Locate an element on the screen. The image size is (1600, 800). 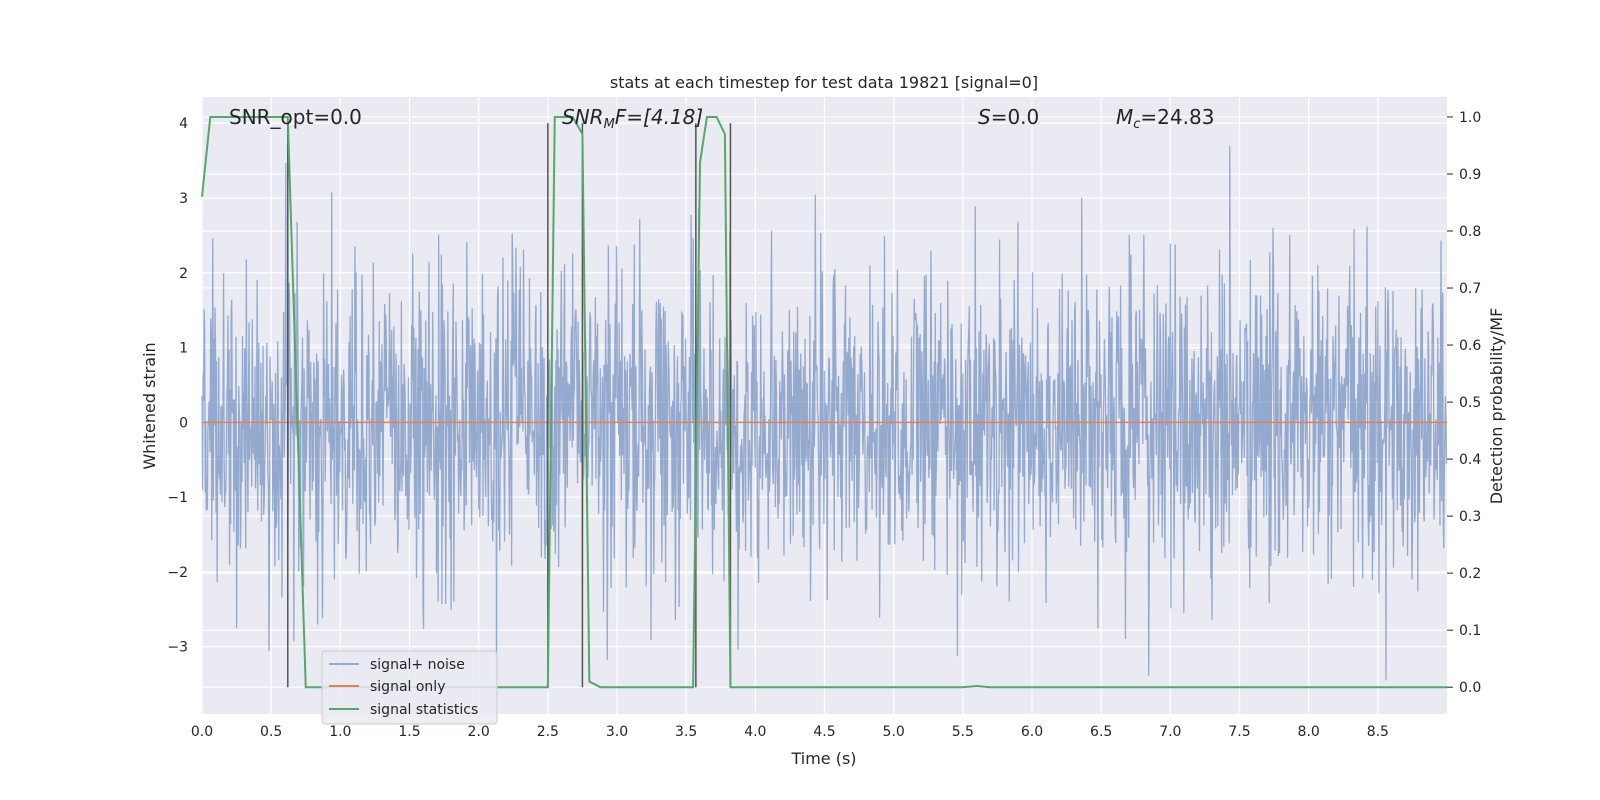
x-tick-label-14: 7.0 is located at coordinates (1170, 732).